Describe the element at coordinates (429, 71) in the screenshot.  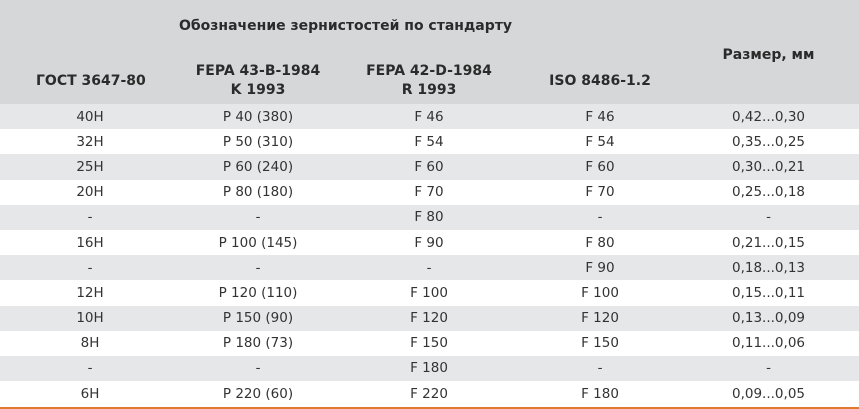
I see `header-fepa42-line1: FEPA 42-D-1984` at that location.